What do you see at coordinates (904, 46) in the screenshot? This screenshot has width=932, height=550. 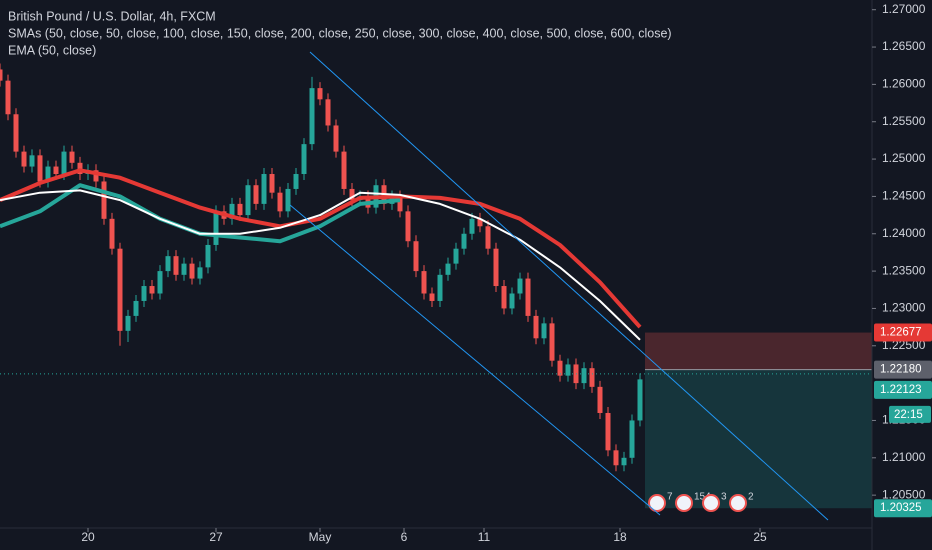 I see `y-tick-label: 1.26500` at bounding box center [904, 46].